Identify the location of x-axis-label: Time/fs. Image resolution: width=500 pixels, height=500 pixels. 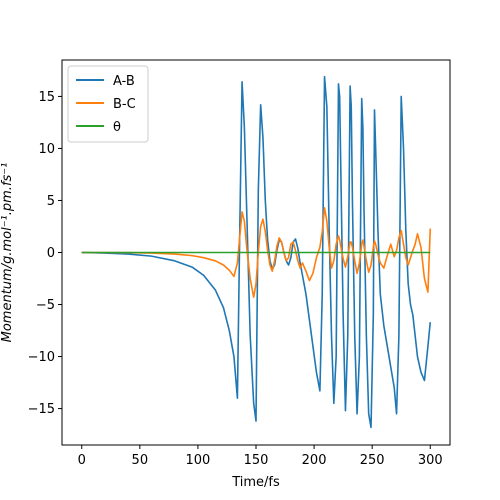
(255, 482).